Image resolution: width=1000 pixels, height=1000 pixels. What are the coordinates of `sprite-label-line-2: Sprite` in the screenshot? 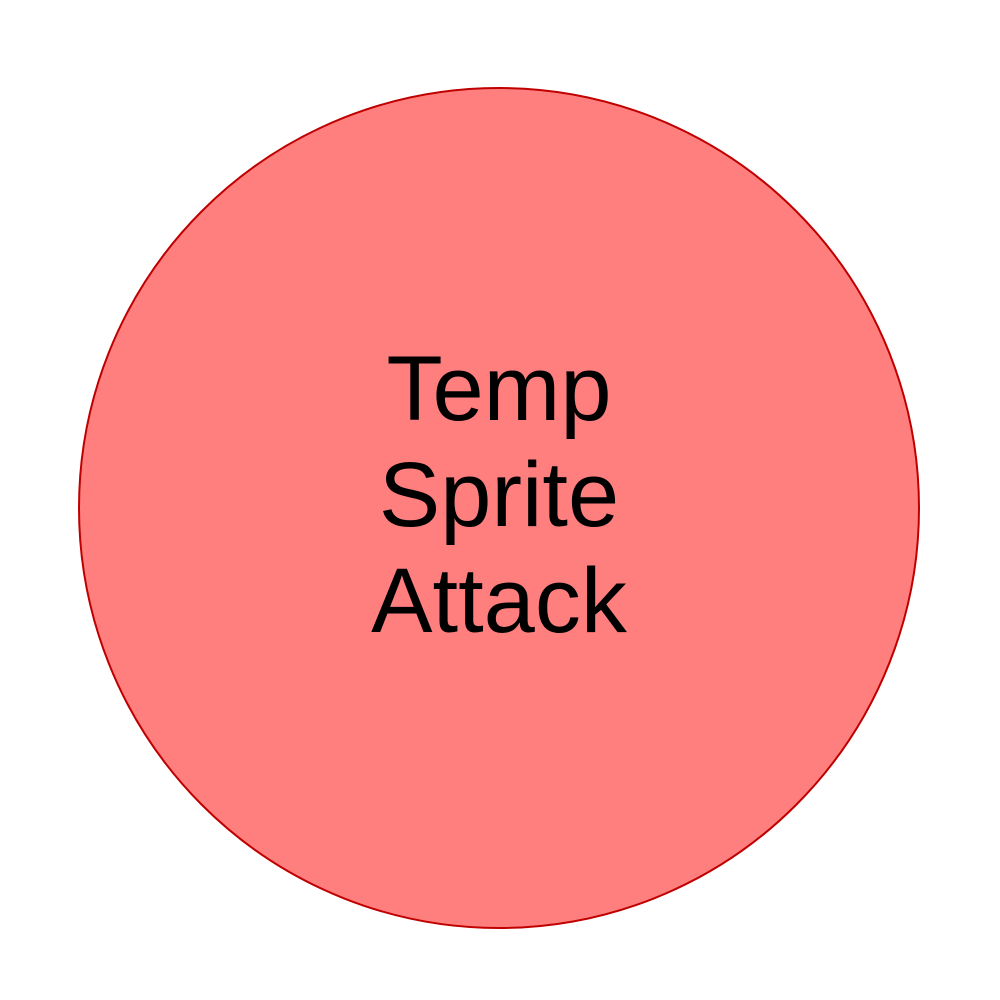 It's located at (499, 495).